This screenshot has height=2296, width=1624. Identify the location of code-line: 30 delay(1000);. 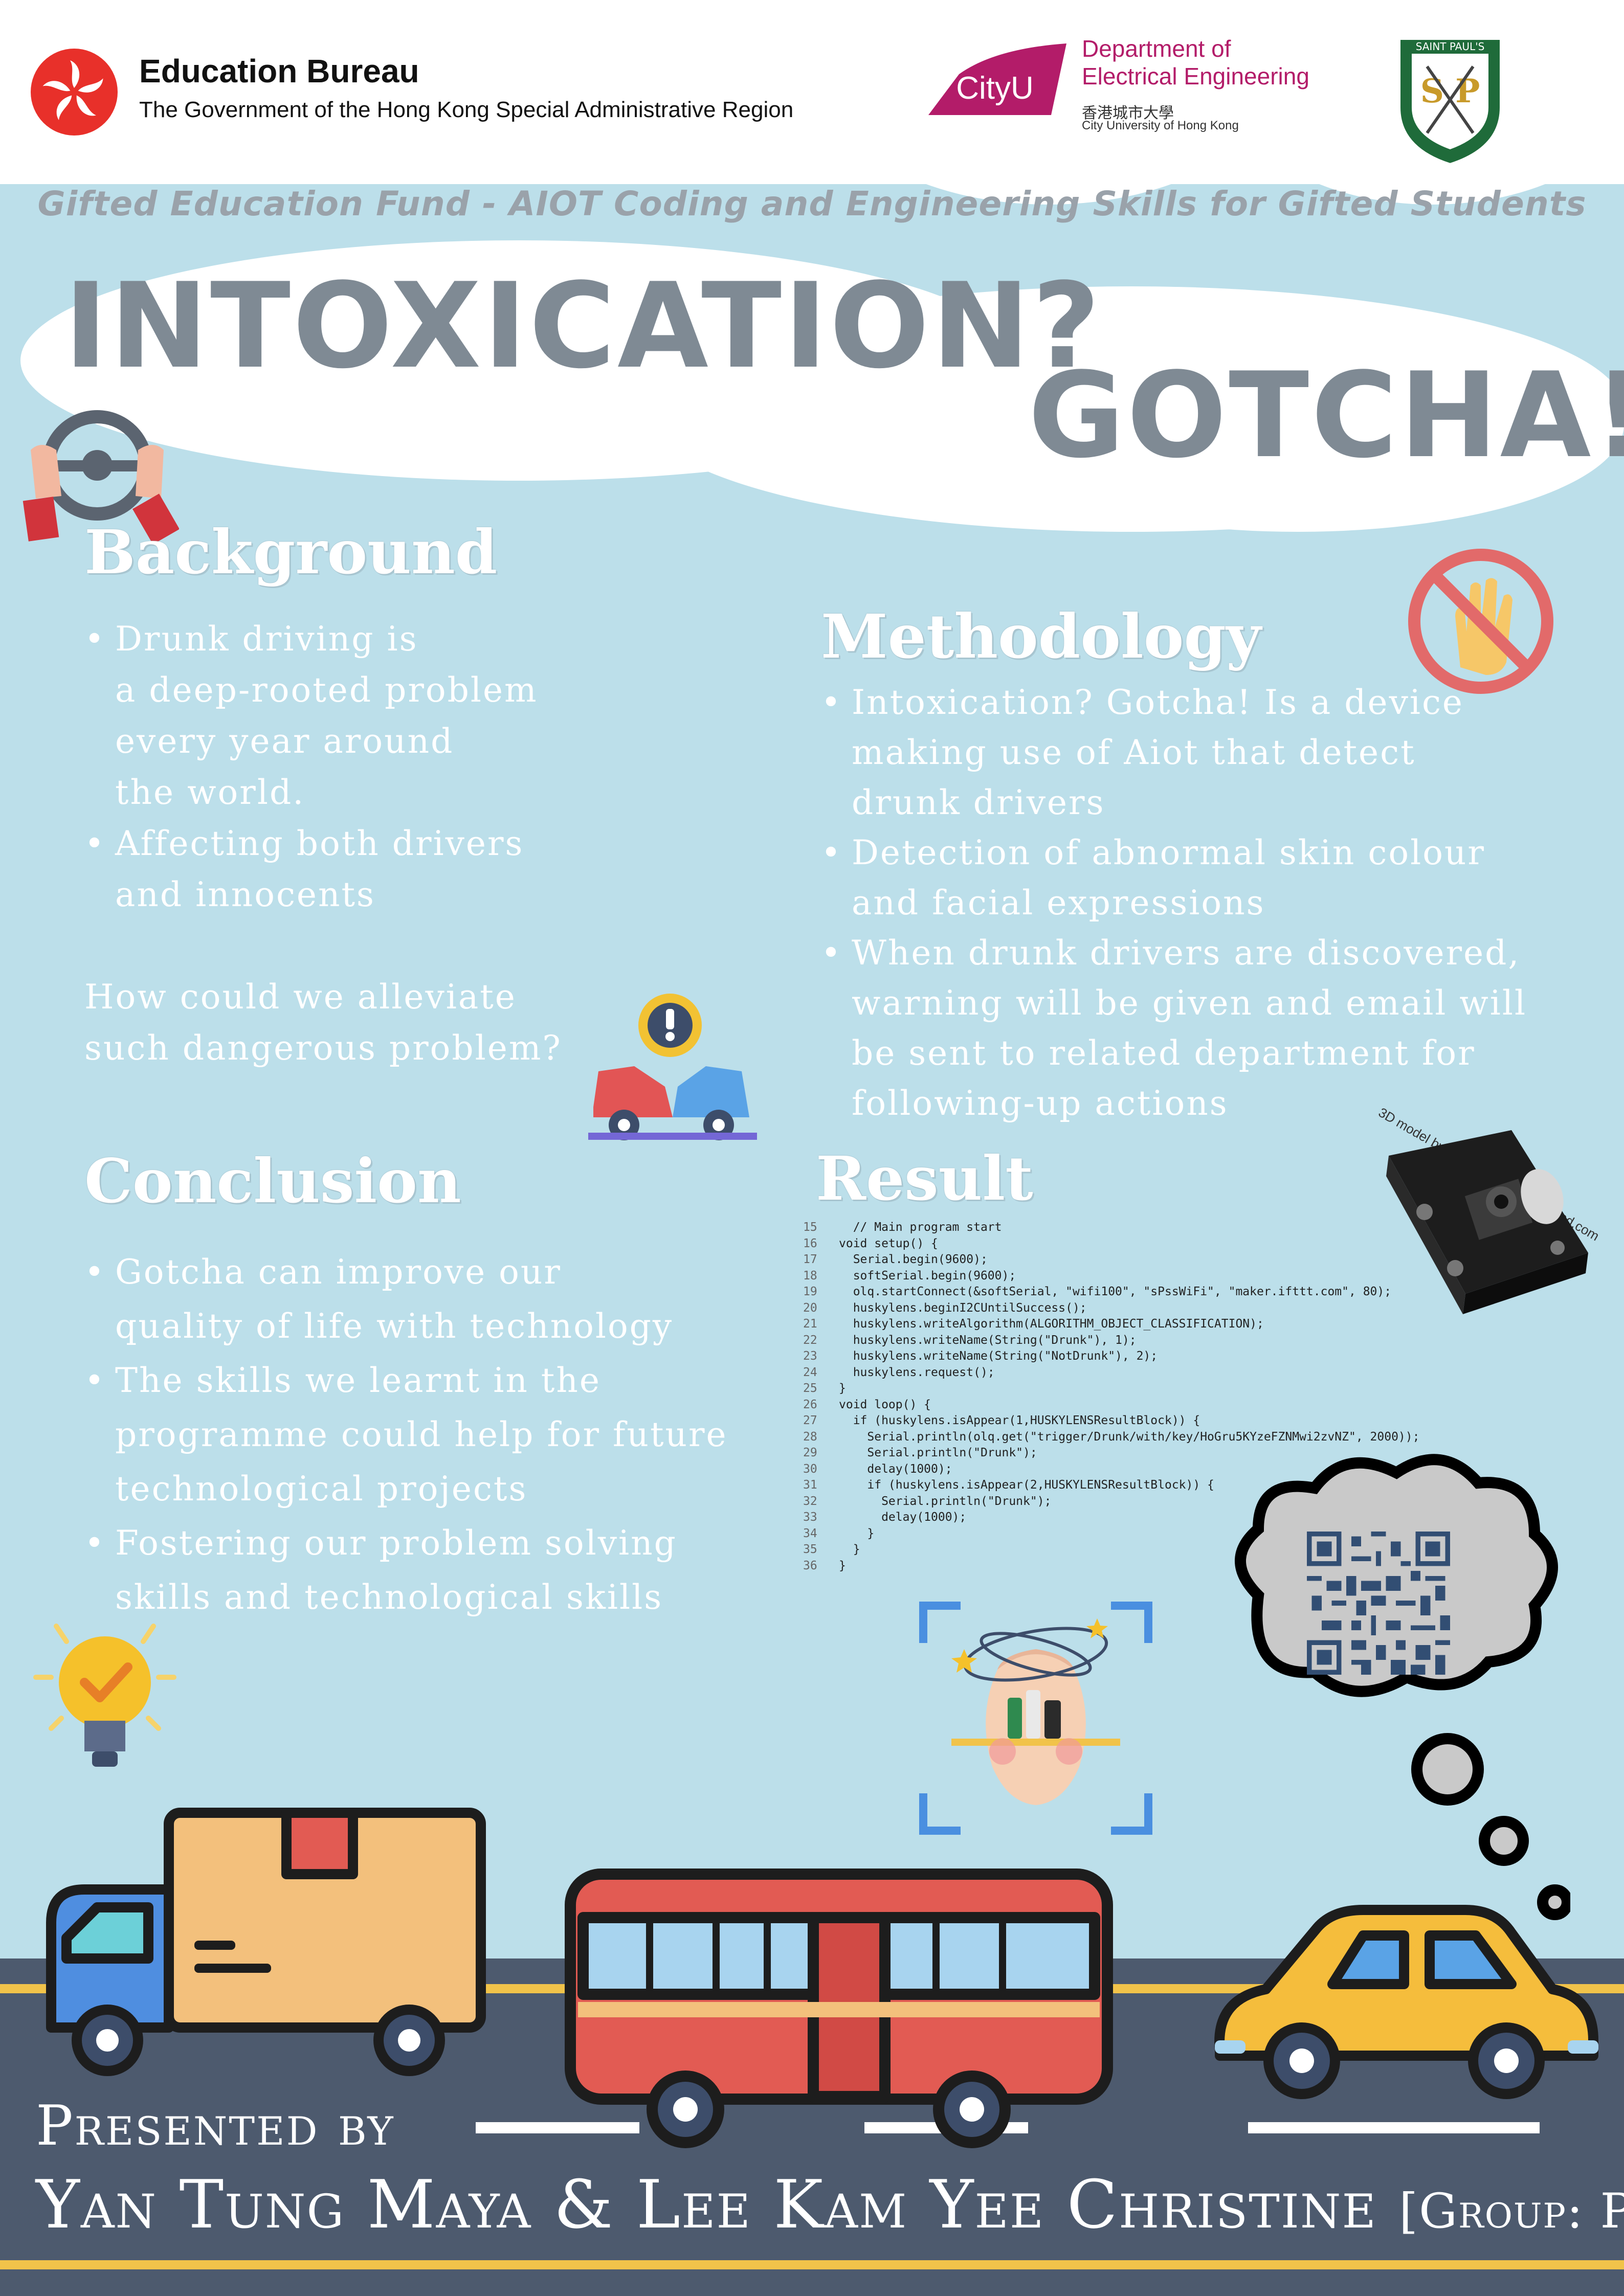
(1143, 1470).